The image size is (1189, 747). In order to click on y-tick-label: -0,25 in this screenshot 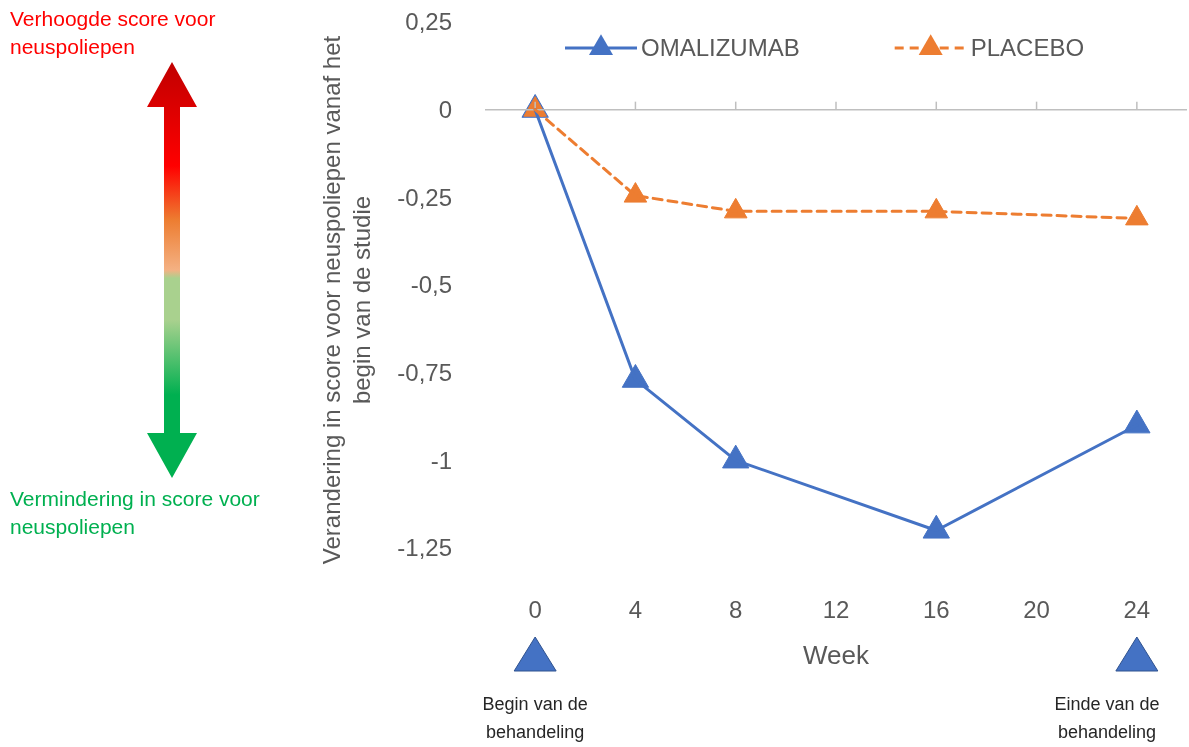, I will do `click(424, 197)`.